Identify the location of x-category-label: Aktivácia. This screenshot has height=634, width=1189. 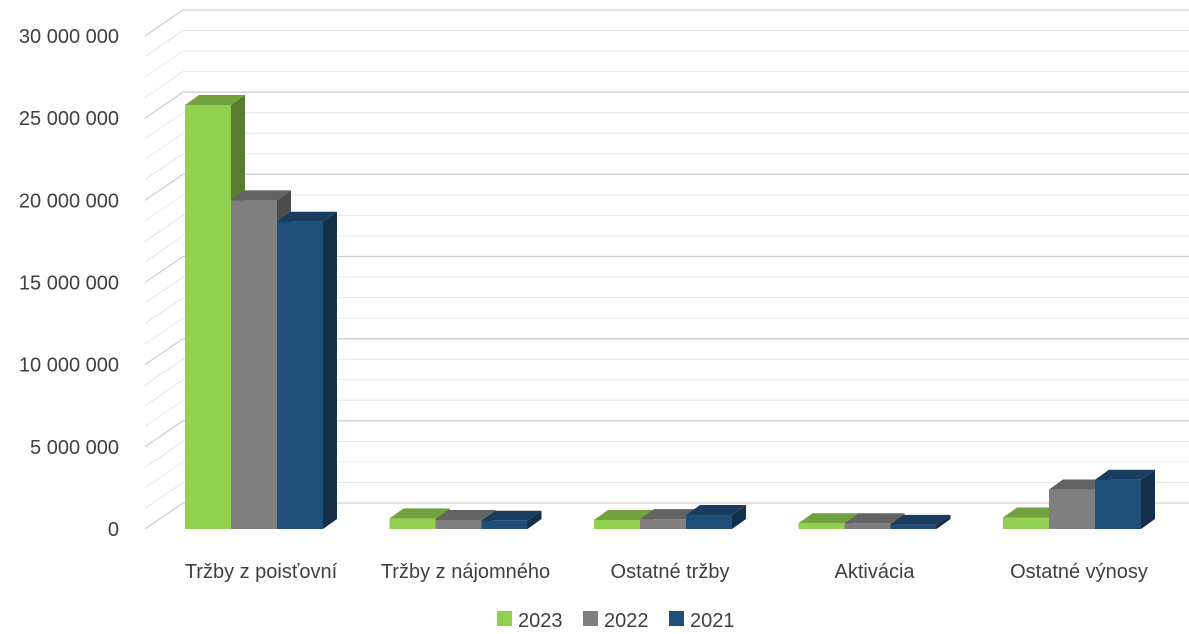
(874, 572).